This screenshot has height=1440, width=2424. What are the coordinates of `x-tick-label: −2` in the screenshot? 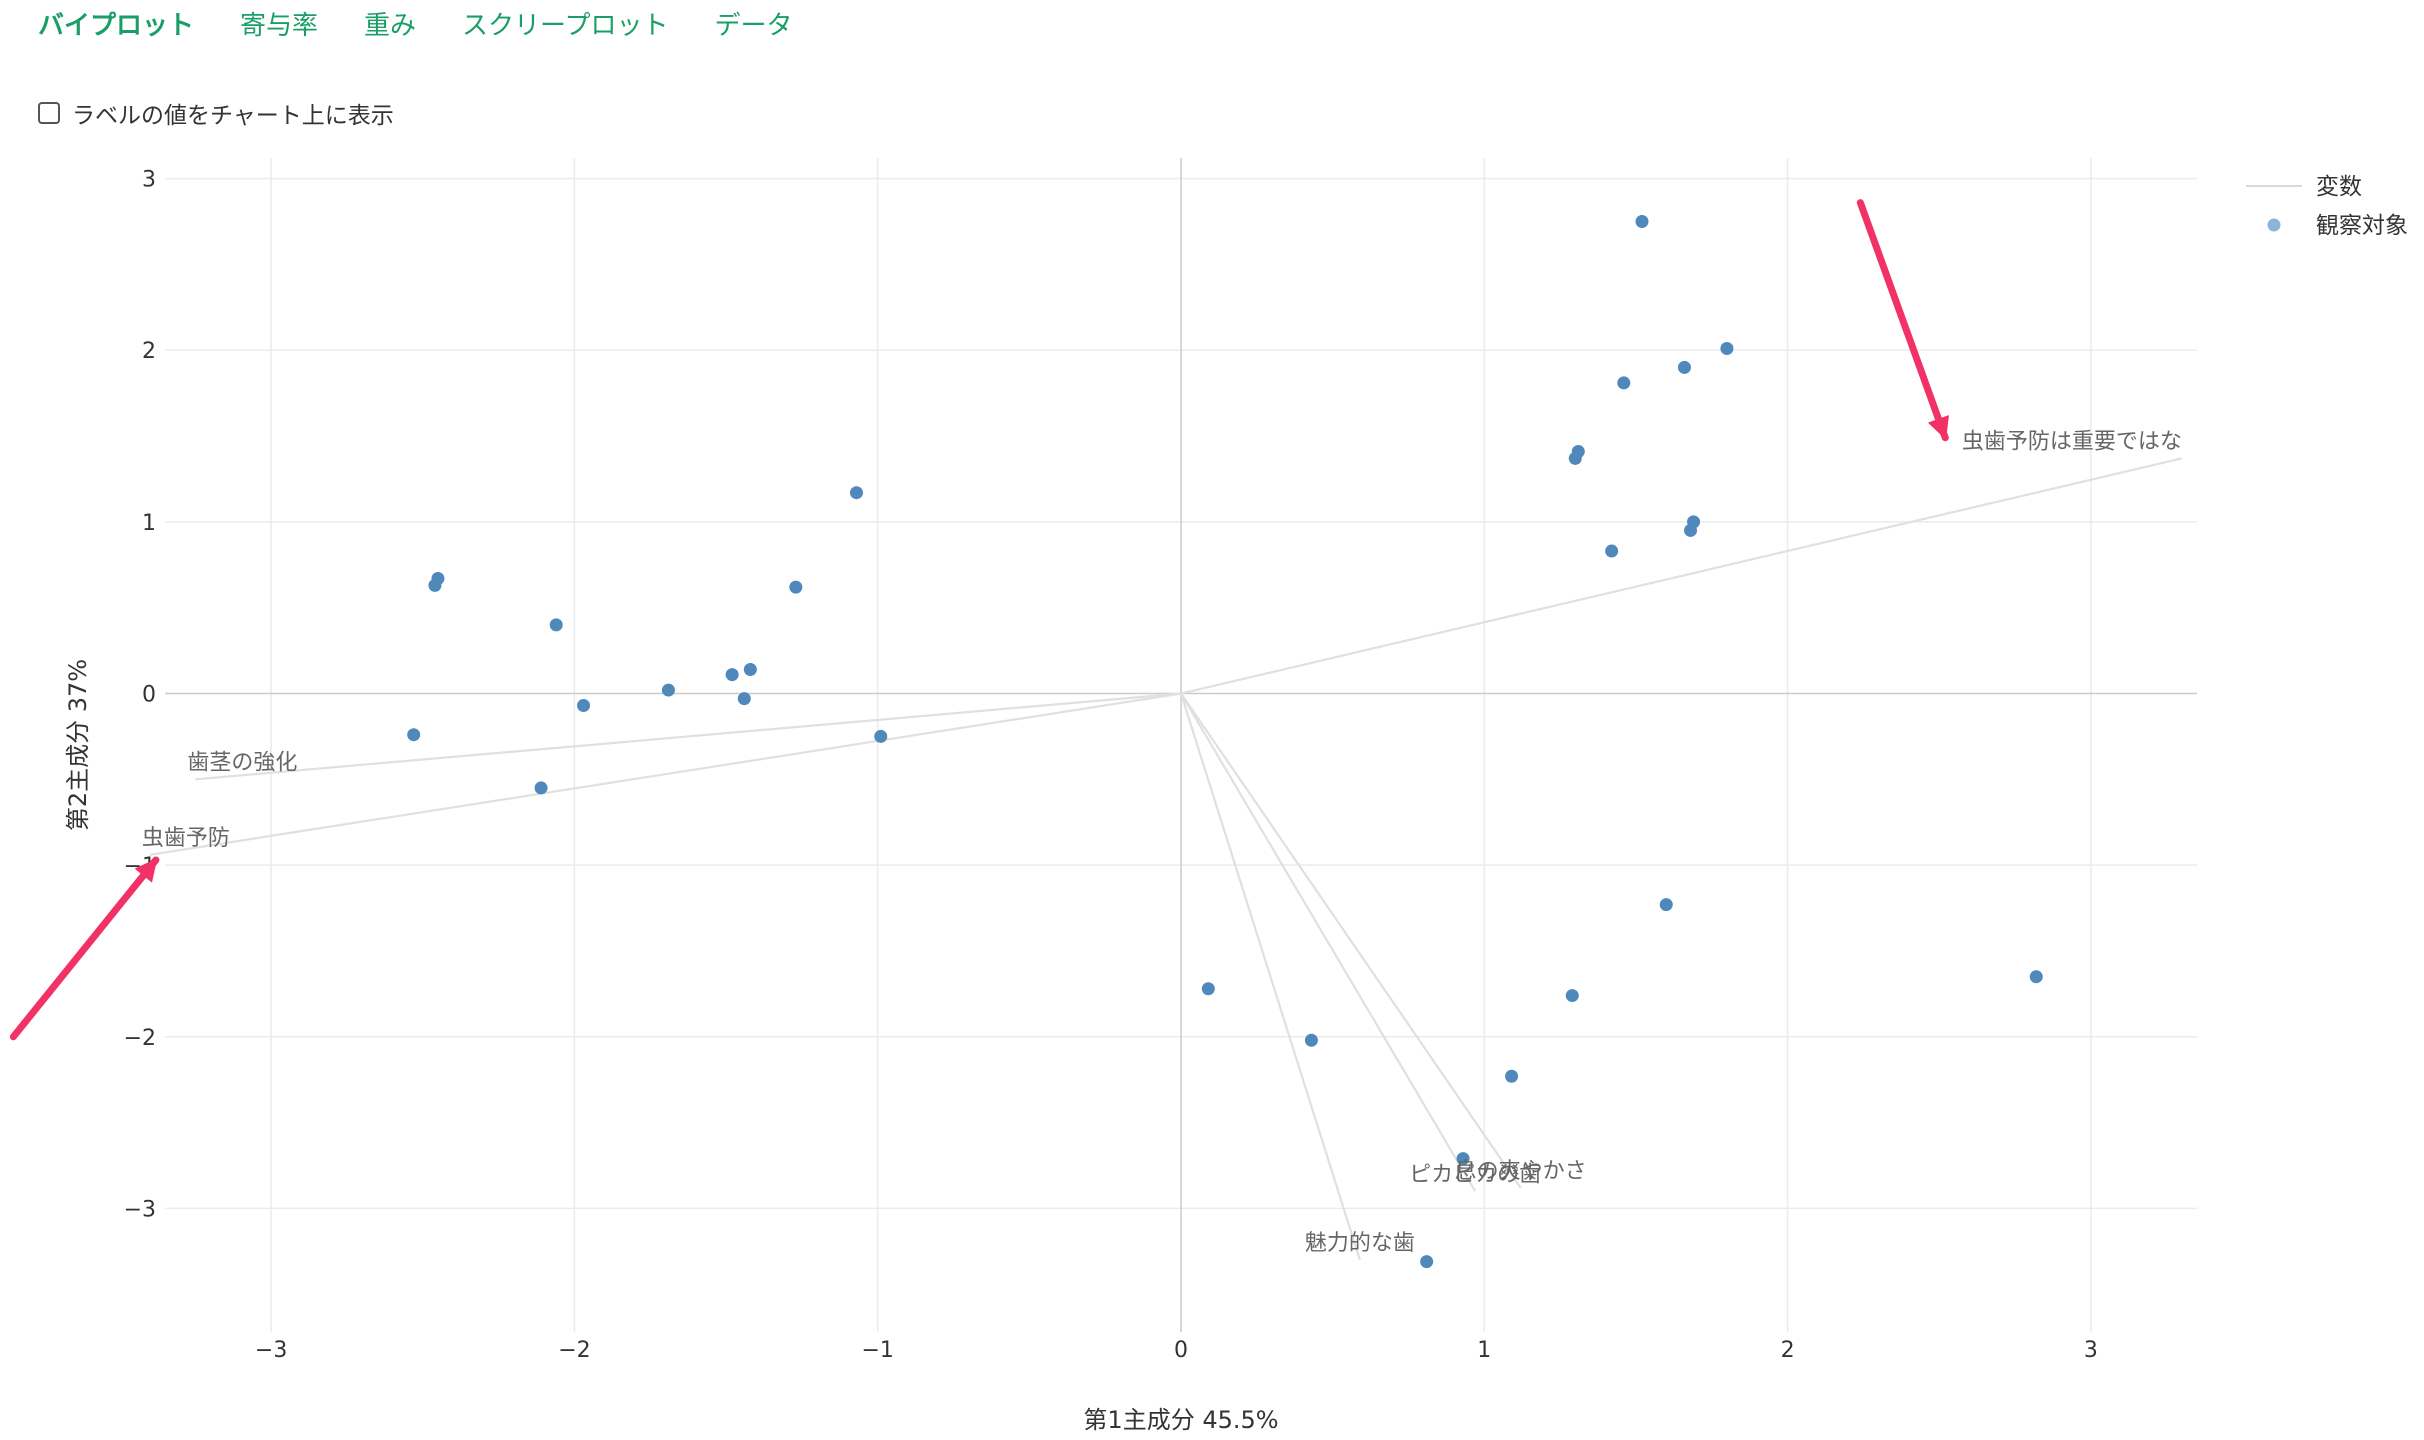 It's located at (574, 1350).